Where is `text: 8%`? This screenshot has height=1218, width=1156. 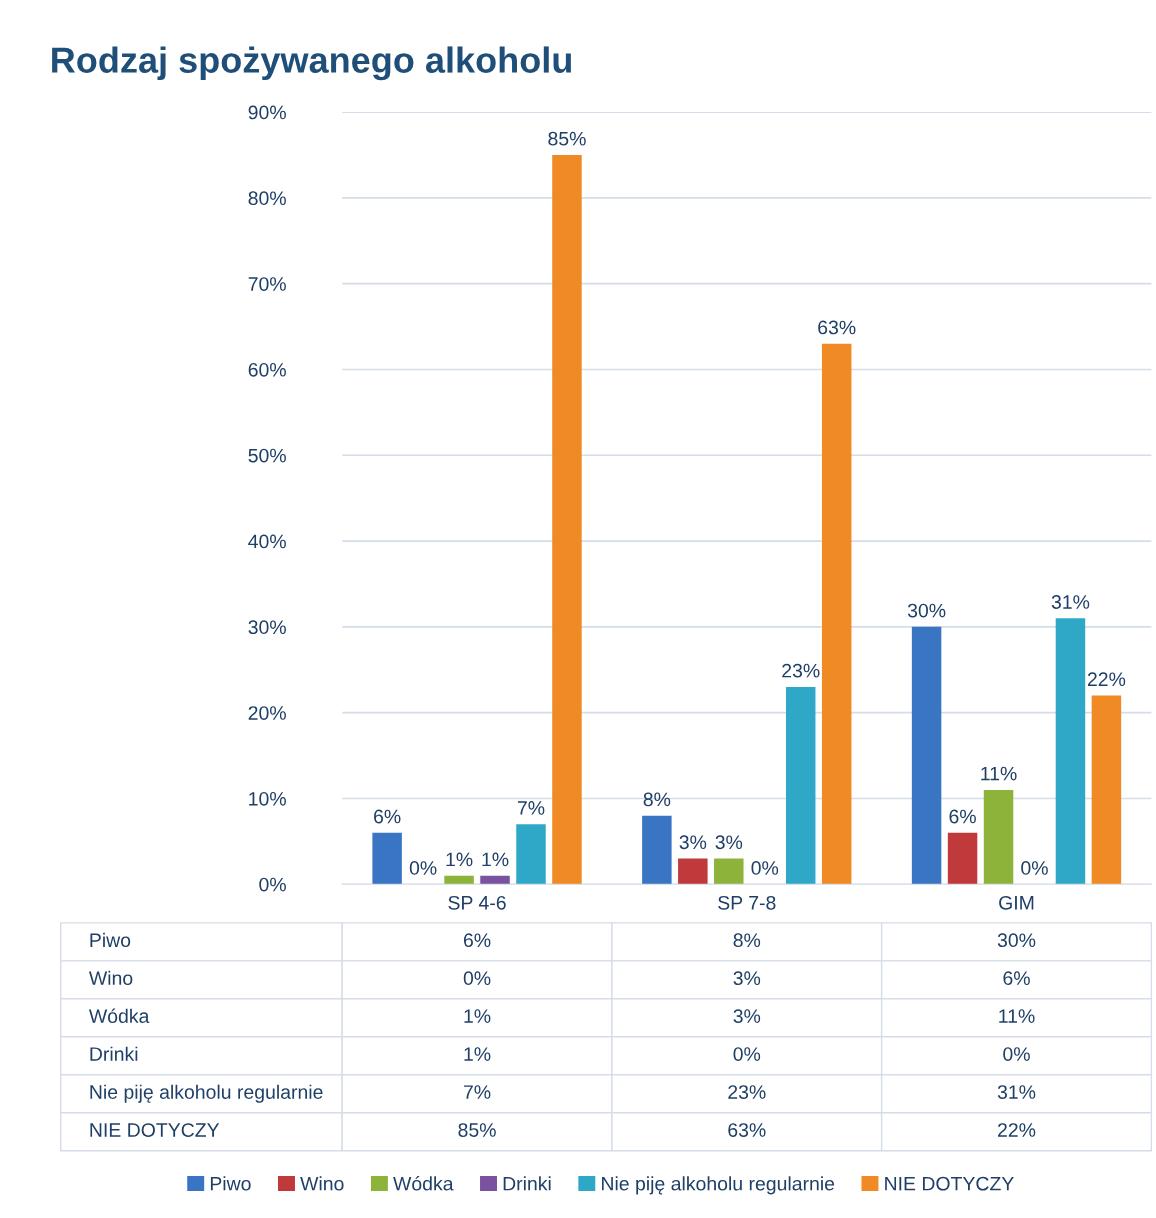 text: 8% is located at coordinates (657, 799).